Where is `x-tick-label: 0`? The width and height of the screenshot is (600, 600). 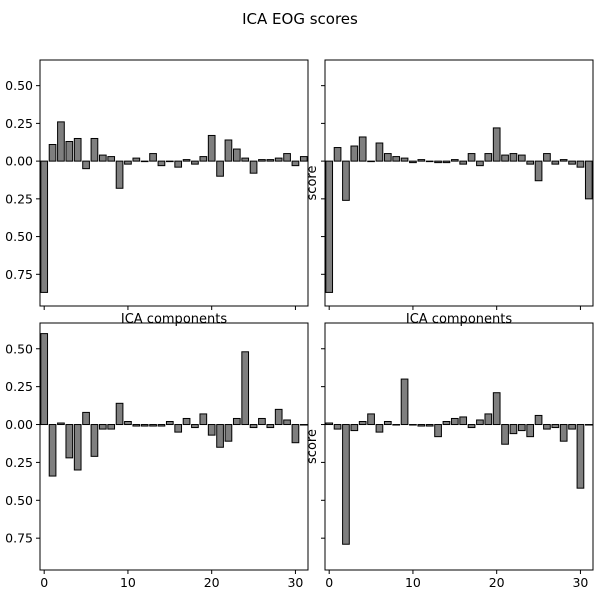
x-tick-label: 0 is located at coordinates (329, 582).